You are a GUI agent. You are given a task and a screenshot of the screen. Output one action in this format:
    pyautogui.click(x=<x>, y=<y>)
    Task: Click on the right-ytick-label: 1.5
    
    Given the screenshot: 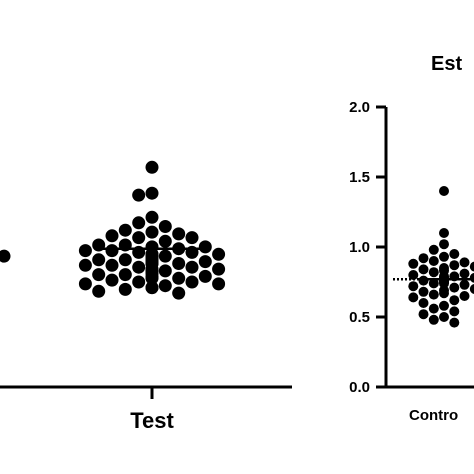 What is the action you would take?
    pyautogui.click(x=359, y=177)
    